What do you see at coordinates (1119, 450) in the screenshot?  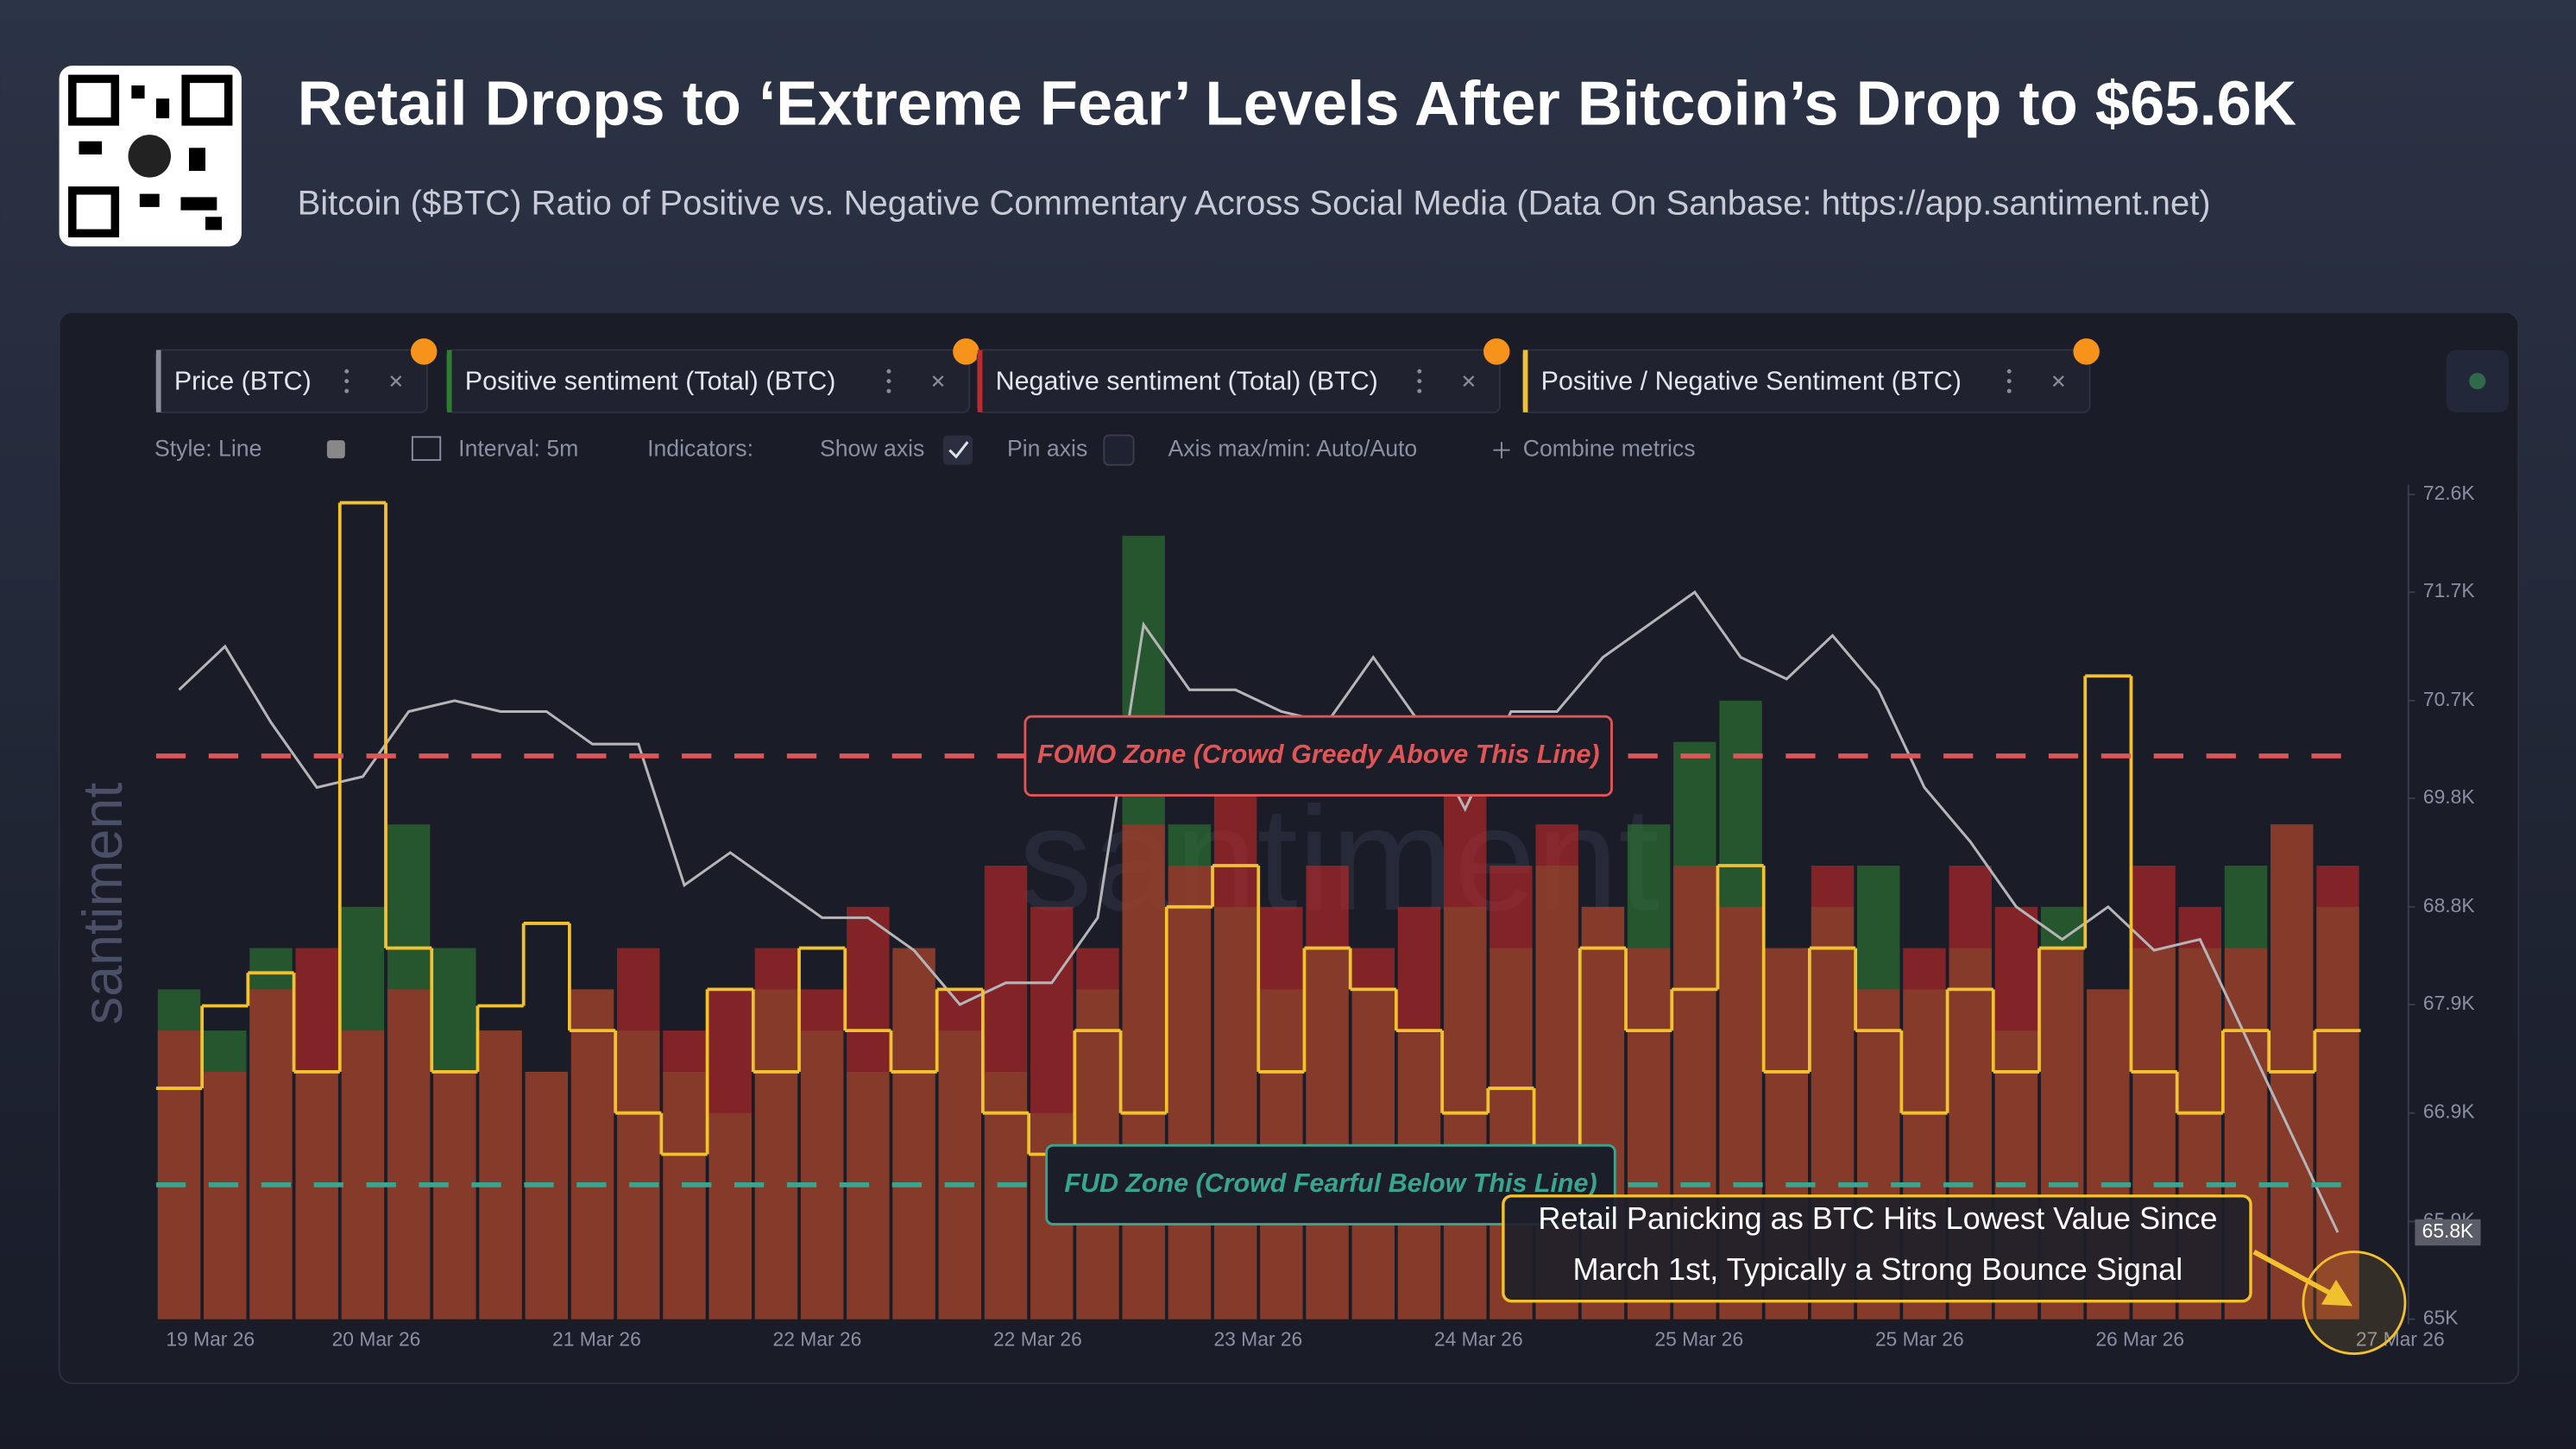 I see `pin-axis-checkbox` at bounding box center [1119, 450].